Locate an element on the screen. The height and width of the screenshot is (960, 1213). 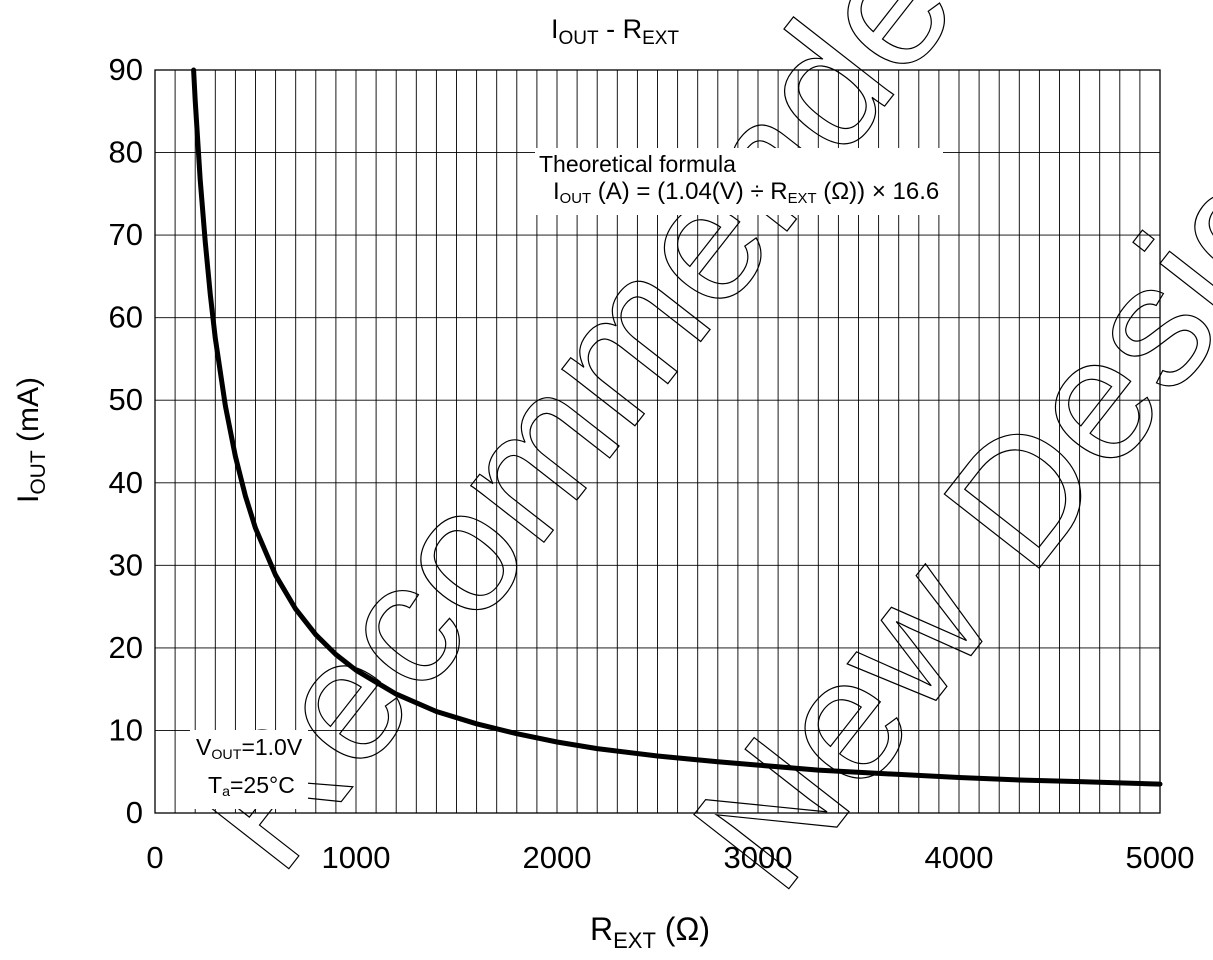
condition-voltage: VOUT=1.0V is located at coordinates (249, 748).